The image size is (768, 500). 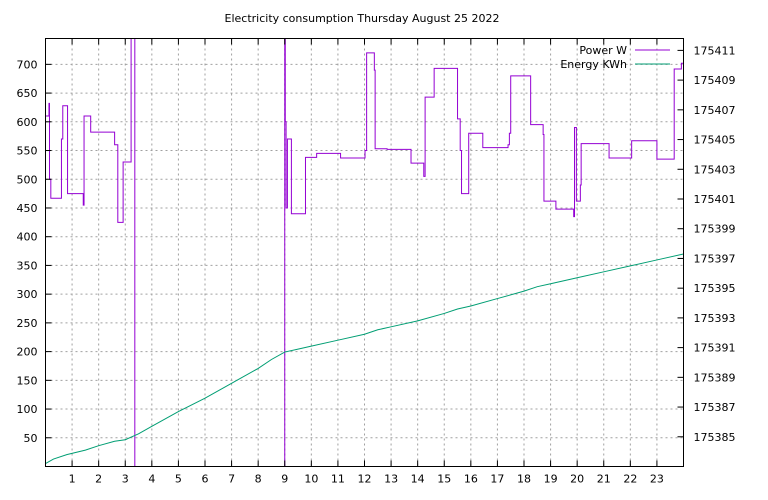 I want to click on legend-label: Energy KWh, so click(x=593, y=64).